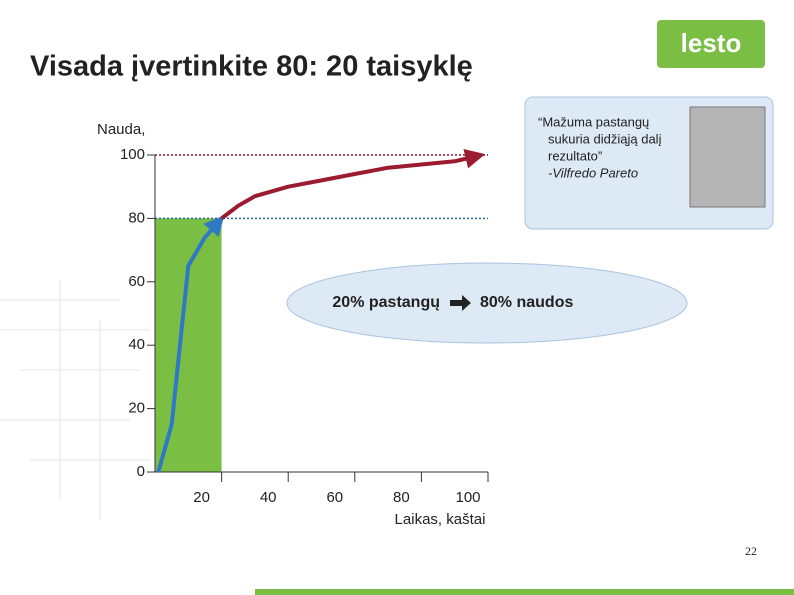 The height and width of the screenshot is (595, 794). Describe the element at coordinates (334, 497) in the screenshot. I see `x-tick-label: 60` at that location.